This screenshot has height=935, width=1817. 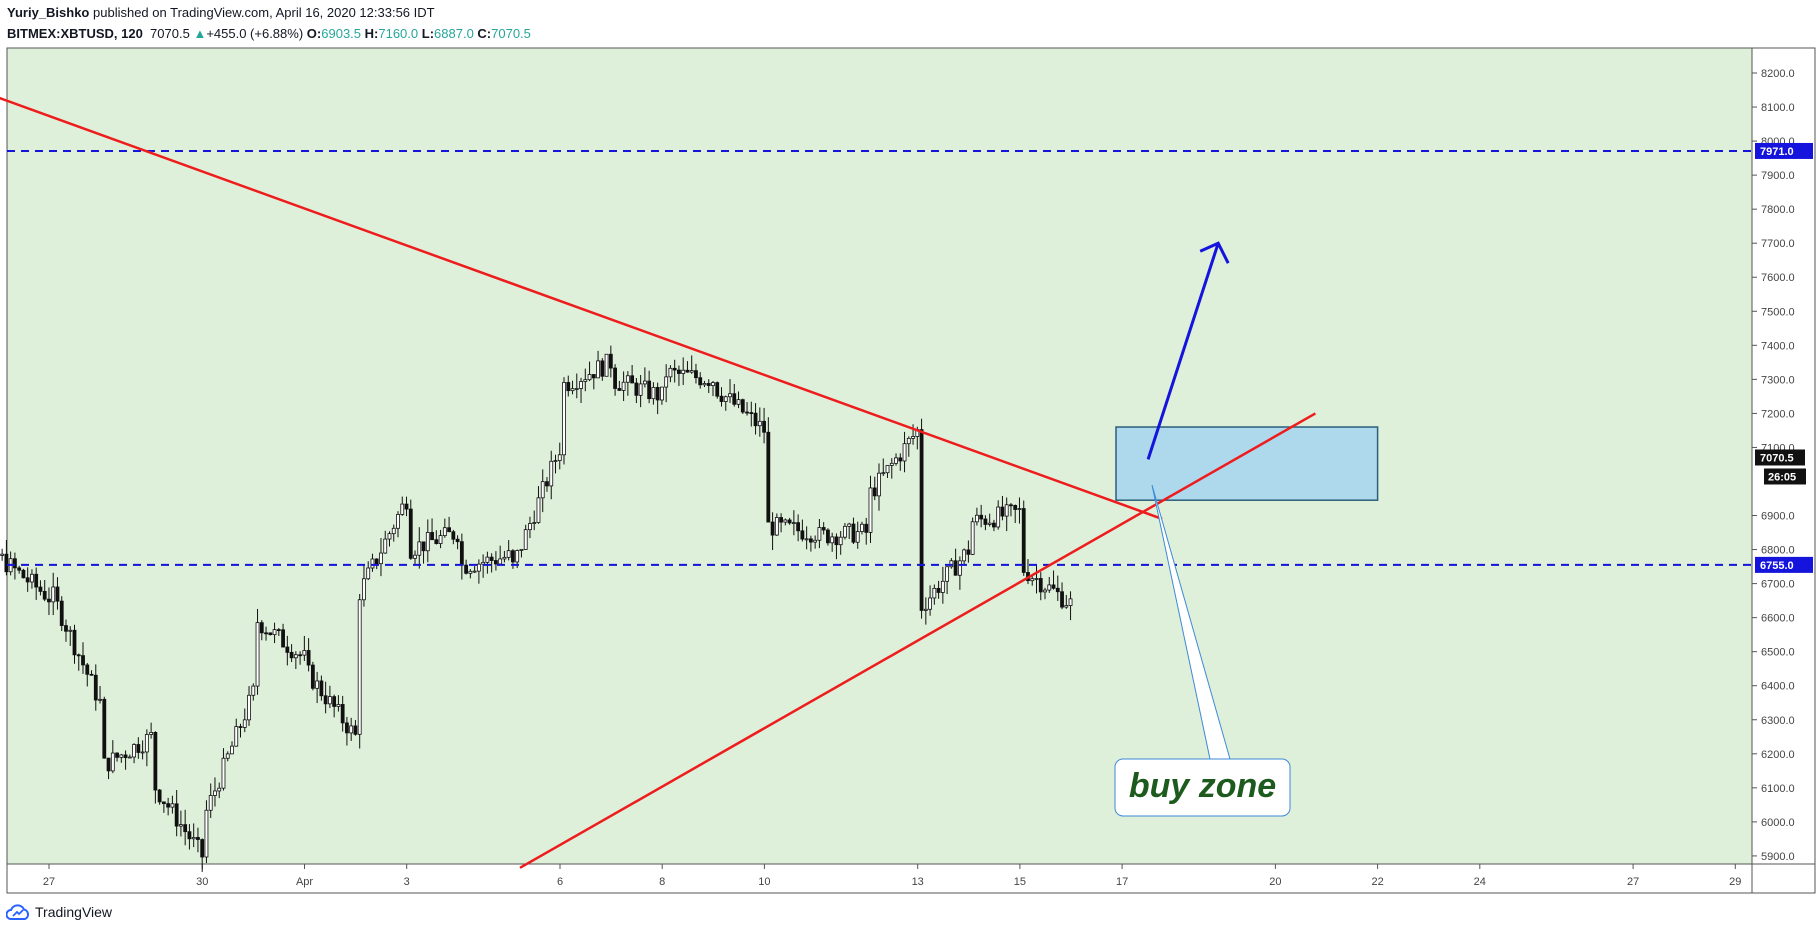 I want to click on close-value: 7070.5, so click(x=511, y=33).